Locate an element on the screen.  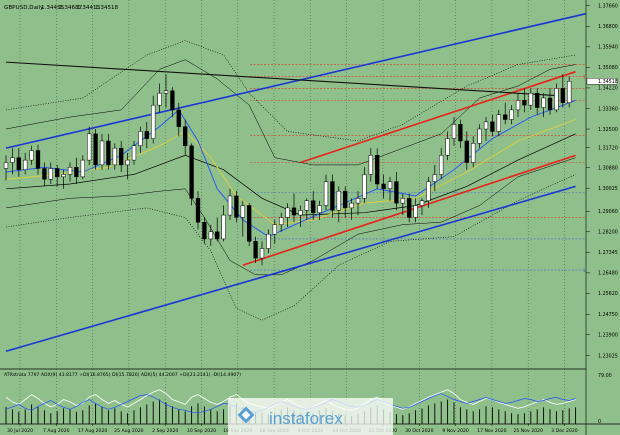
price-tick-label: 1.35080 is located at coordinates (608, 68).